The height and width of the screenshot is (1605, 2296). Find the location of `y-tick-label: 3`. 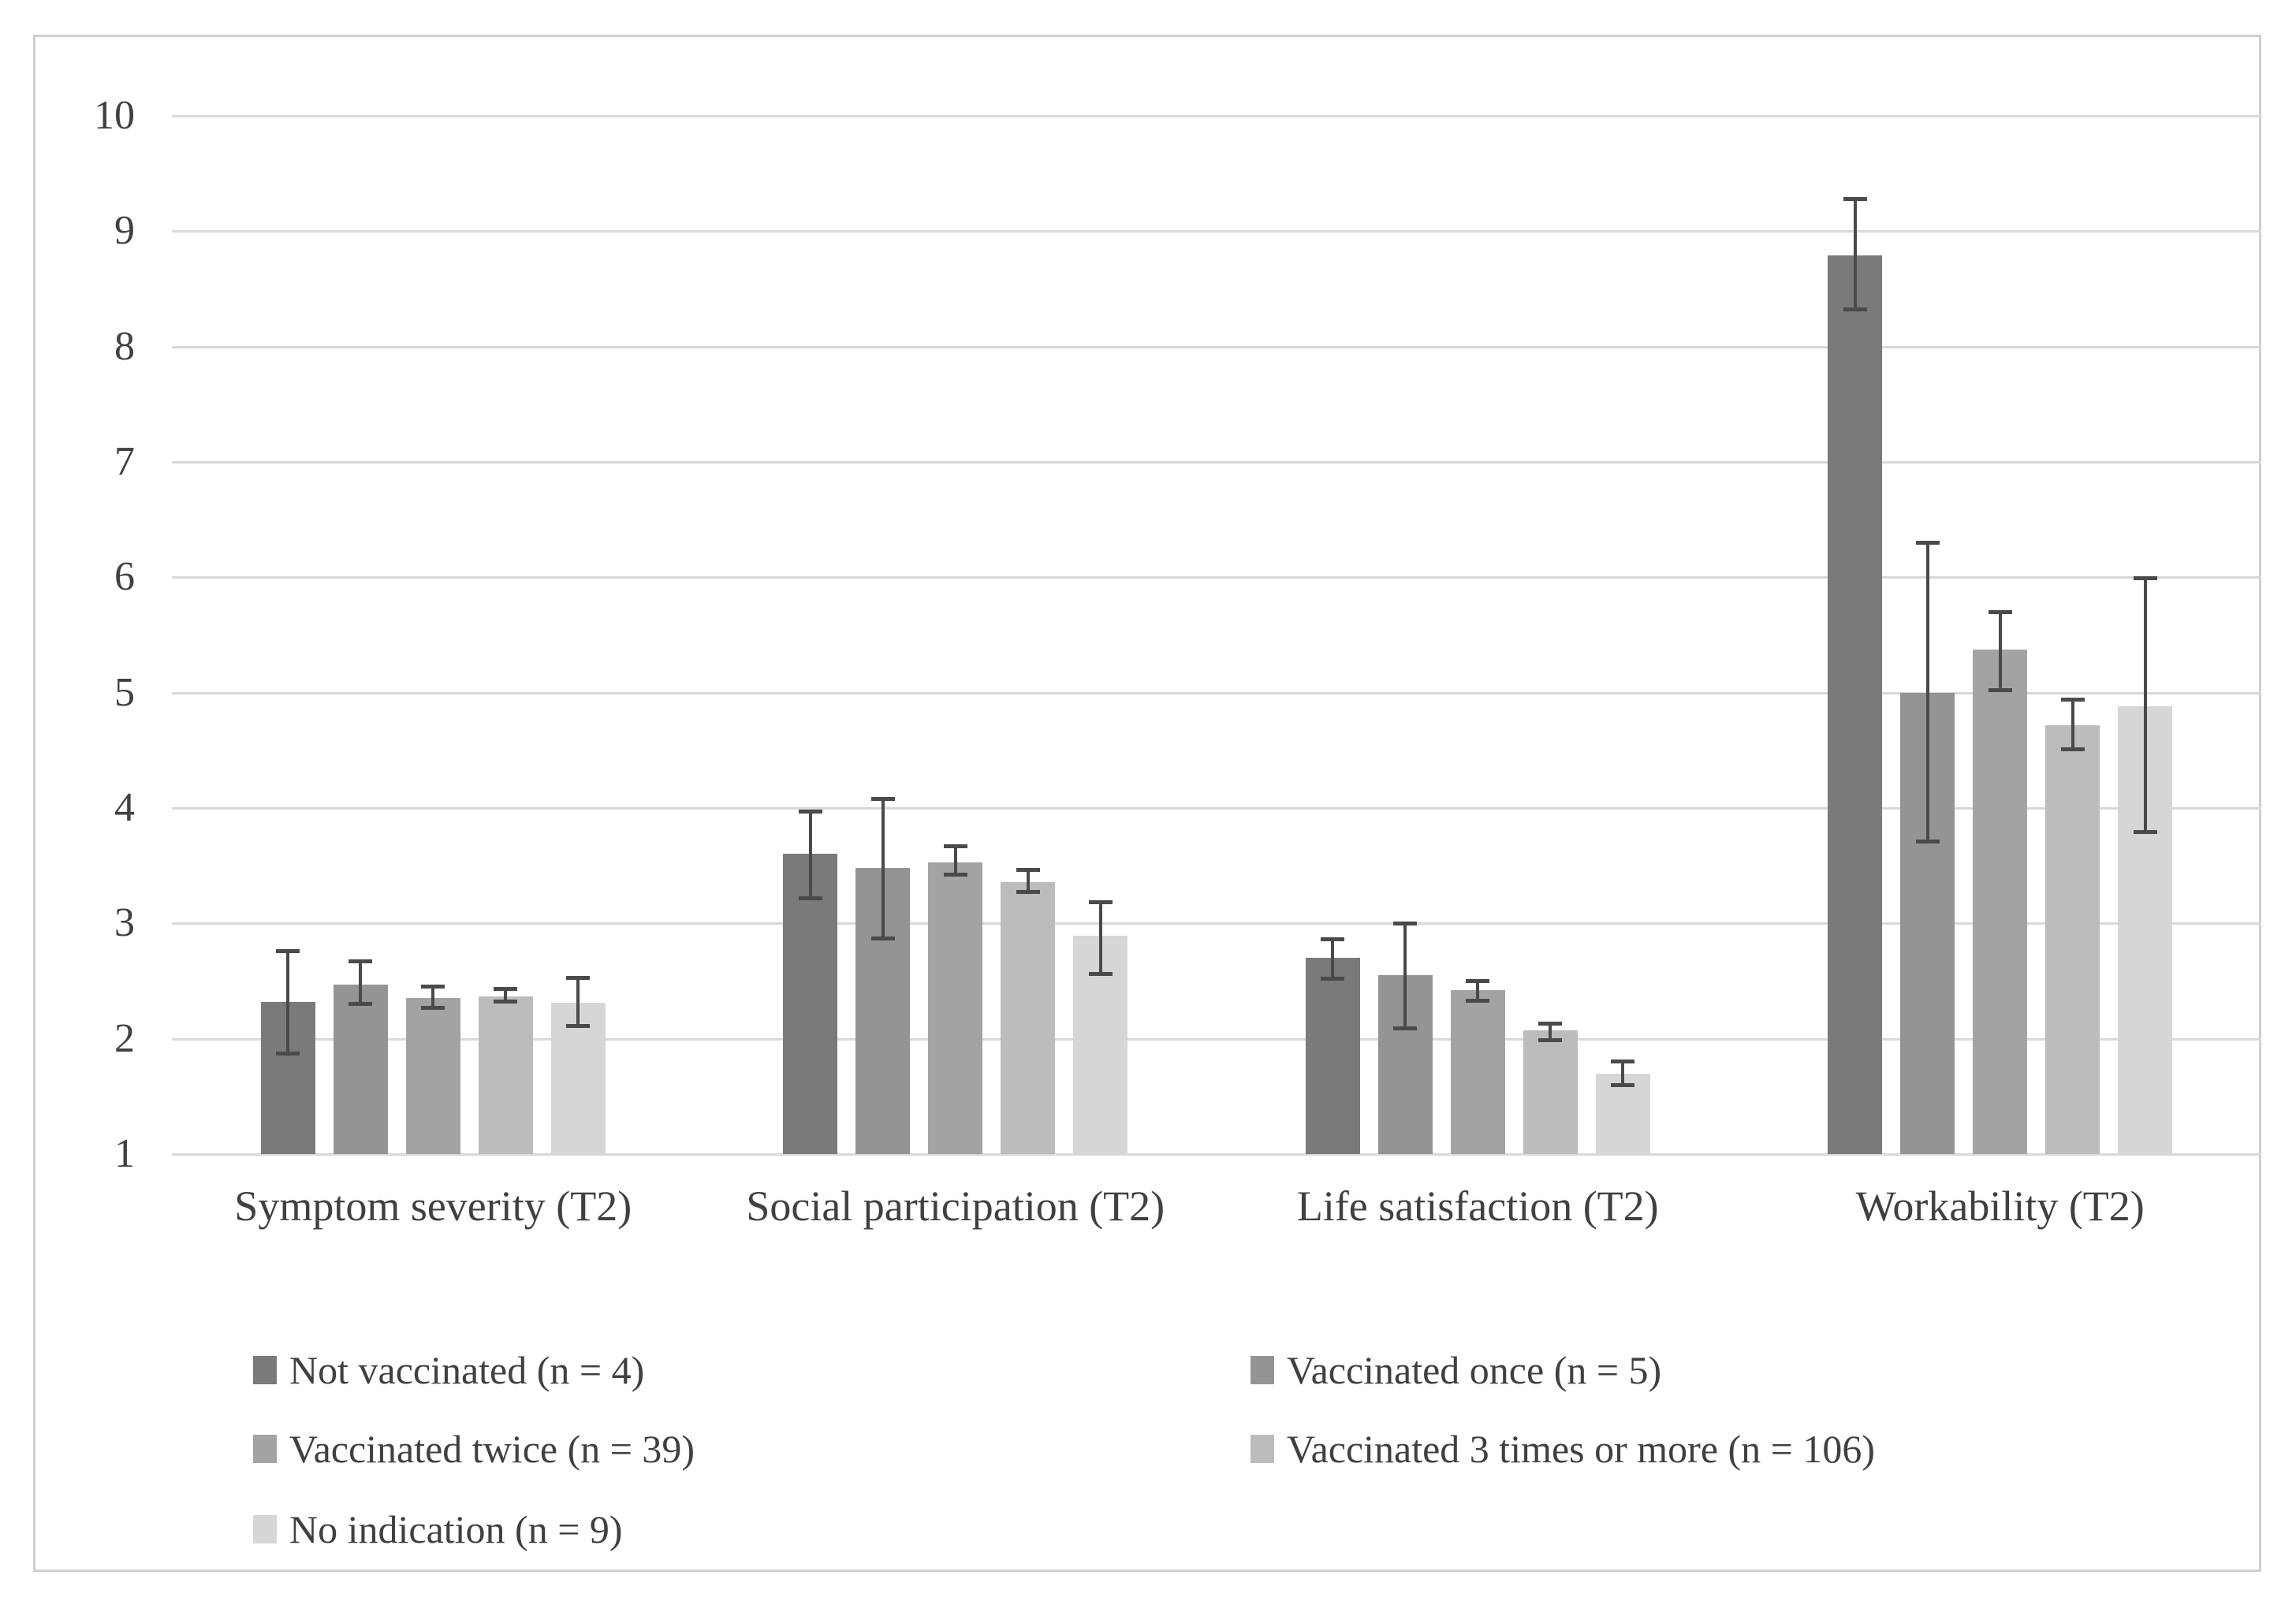

y-tick-label: 3 is located at coordinates (124, 923).